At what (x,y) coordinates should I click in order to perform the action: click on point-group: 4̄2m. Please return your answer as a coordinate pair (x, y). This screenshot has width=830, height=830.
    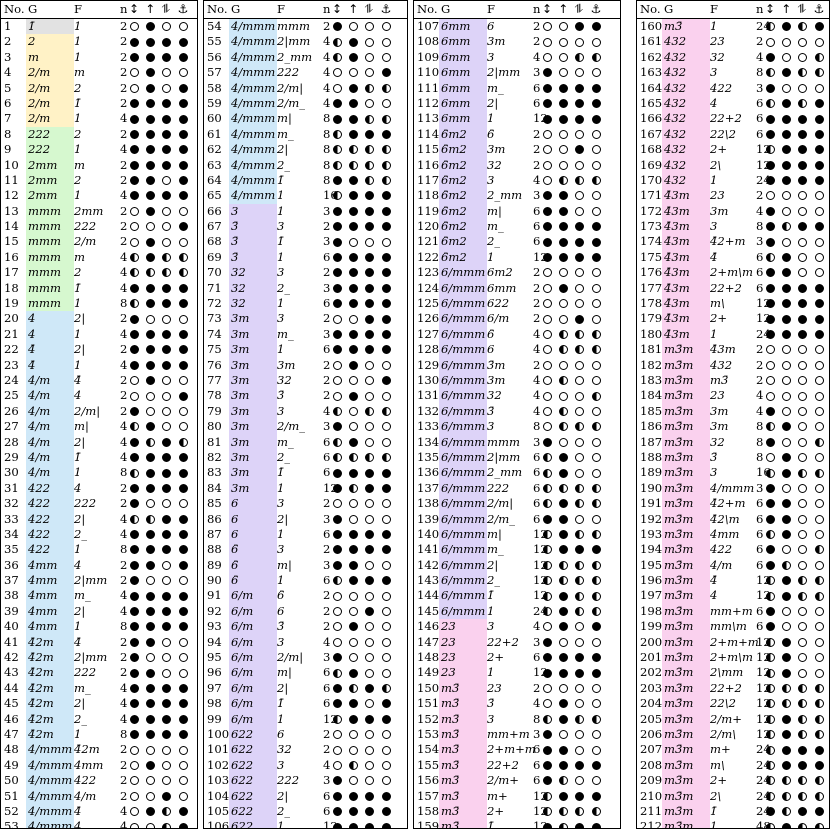
    Looking at the image, I should click on (50, 719).